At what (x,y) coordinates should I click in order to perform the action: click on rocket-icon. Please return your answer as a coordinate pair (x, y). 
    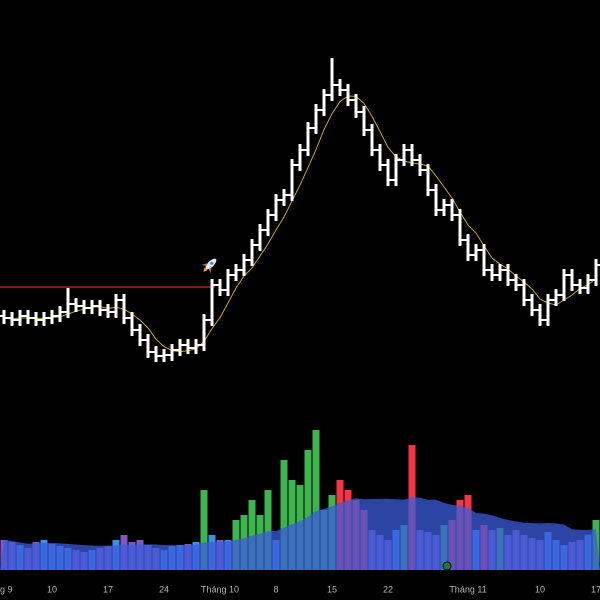
    Looking at the image, I should click on (209, 266).